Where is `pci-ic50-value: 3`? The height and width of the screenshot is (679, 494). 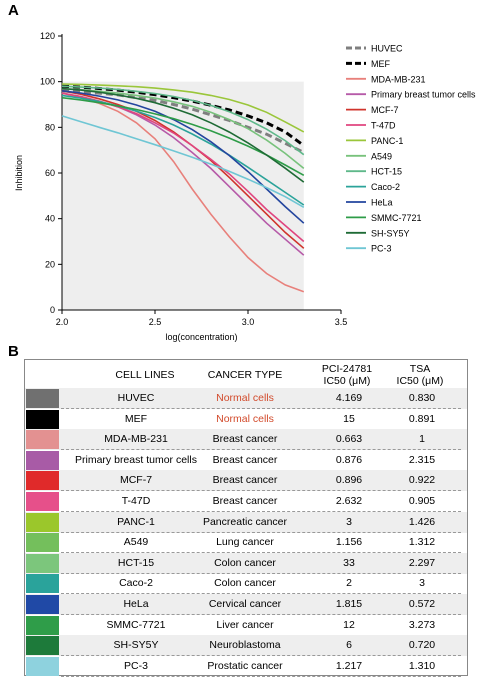
pci-ic50-value: 3 is located at coordinates (349, 521).